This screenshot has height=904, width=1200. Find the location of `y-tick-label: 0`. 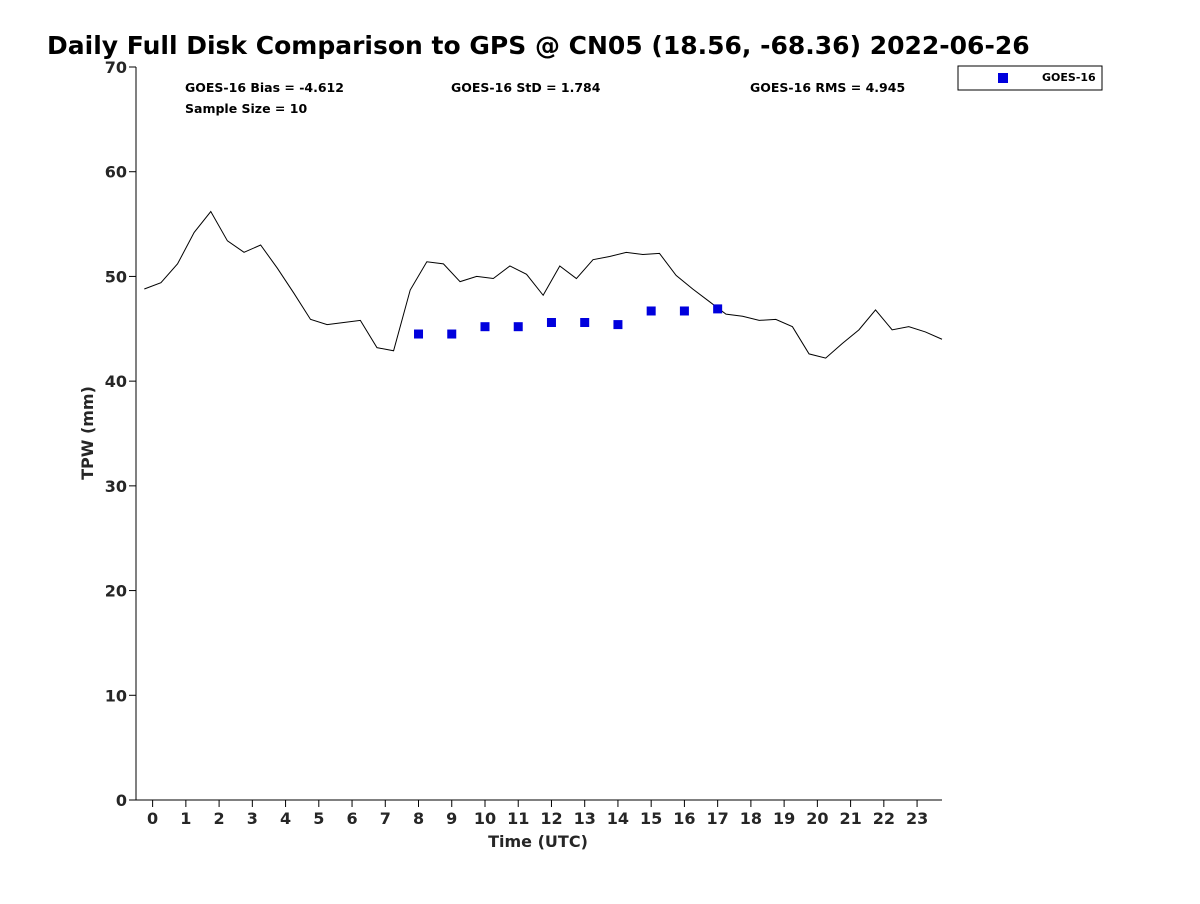

y-tick-label: 0 is located at coordinates (121, 800).